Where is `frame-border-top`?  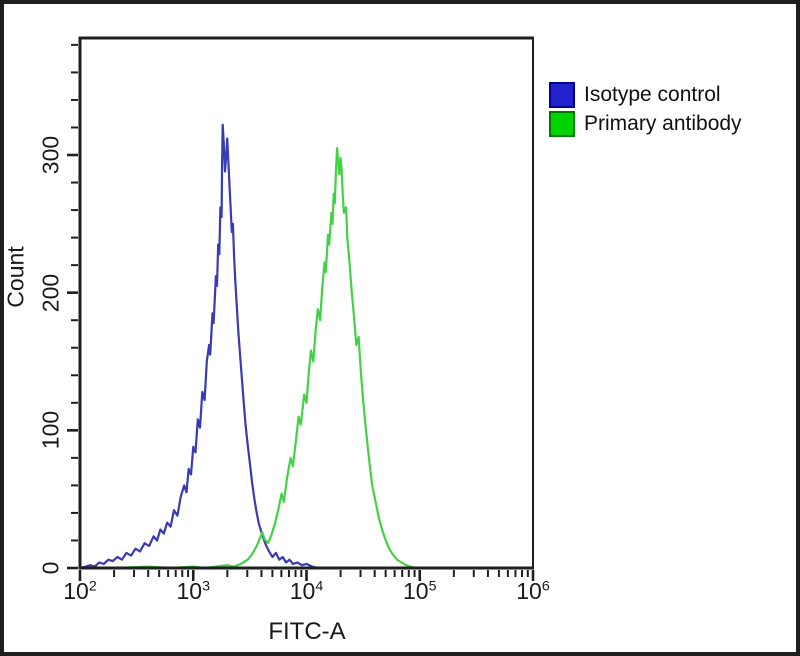 frame-border-top is located at coordinates (400, 2).